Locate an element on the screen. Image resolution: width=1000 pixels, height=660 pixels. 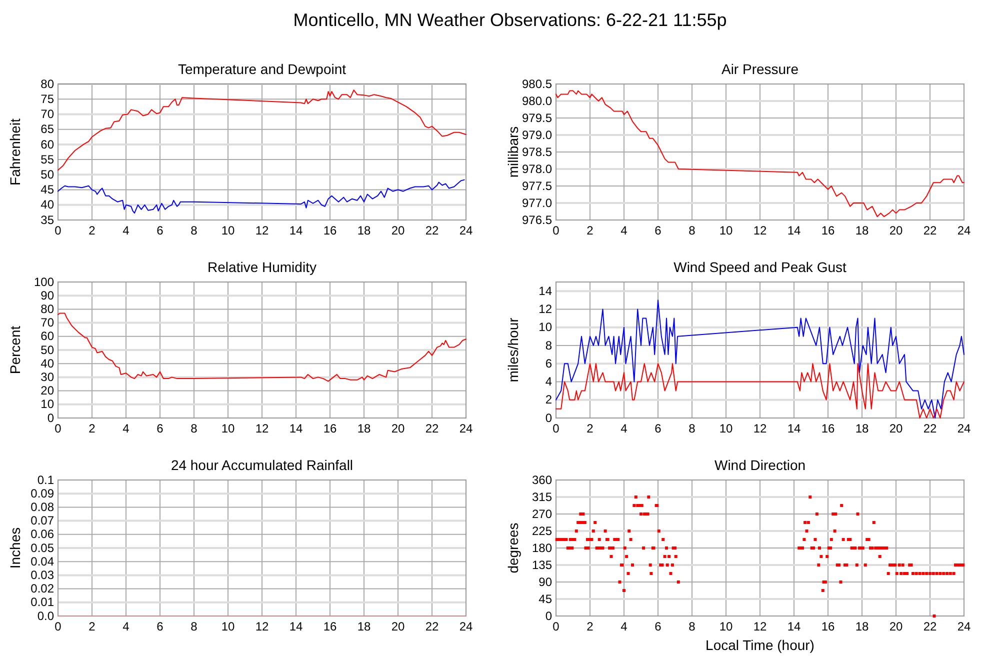
y-tick-label: 65 is located at coordinates (47, 129).